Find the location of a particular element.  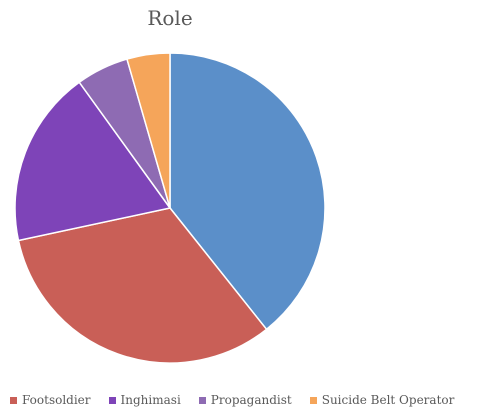

legend-swatch-footsoldier is located at coordinates (13, 400).